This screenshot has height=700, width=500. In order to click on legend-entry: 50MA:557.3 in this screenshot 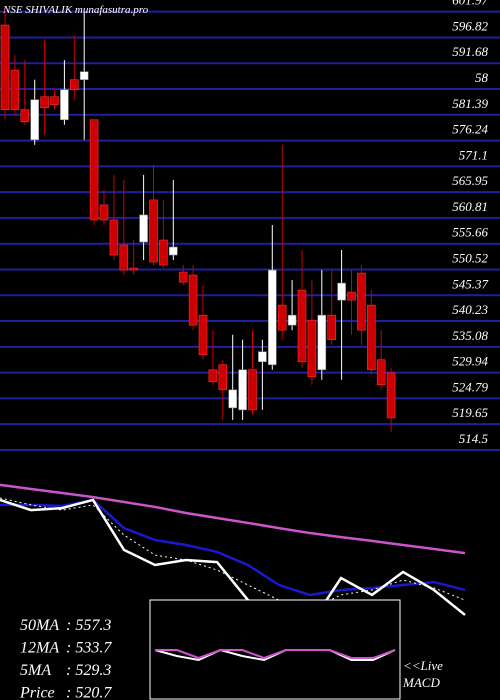, I will do `click(65, 625)`.